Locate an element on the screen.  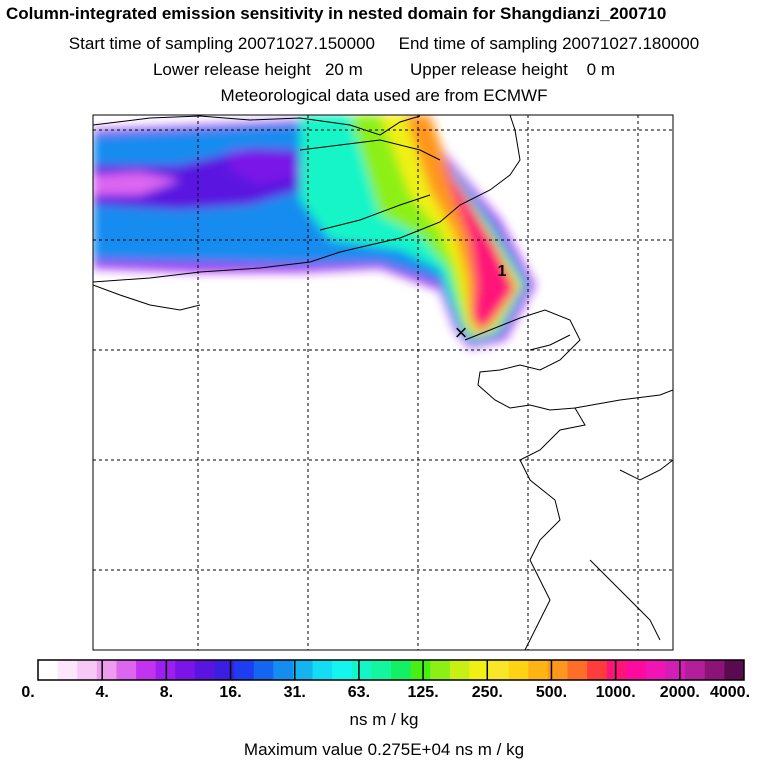
colorbar-tick-label: 250. is located at coordinates (487, 692).